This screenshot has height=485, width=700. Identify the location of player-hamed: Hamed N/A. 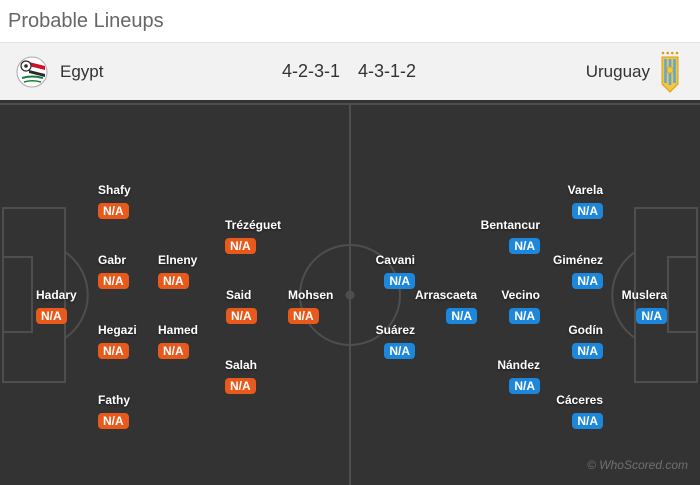
(178, 341).